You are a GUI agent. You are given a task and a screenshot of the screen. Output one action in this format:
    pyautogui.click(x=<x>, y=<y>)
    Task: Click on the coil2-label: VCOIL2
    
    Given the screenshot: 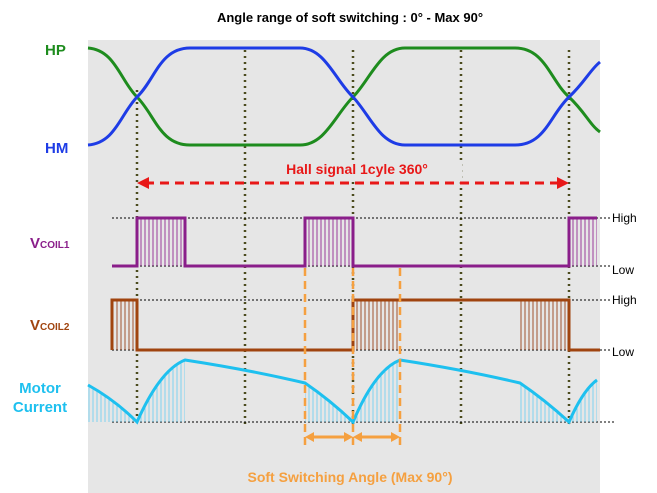 What is the action you would take?
    pyautogui.click(x=50, y=325)
    